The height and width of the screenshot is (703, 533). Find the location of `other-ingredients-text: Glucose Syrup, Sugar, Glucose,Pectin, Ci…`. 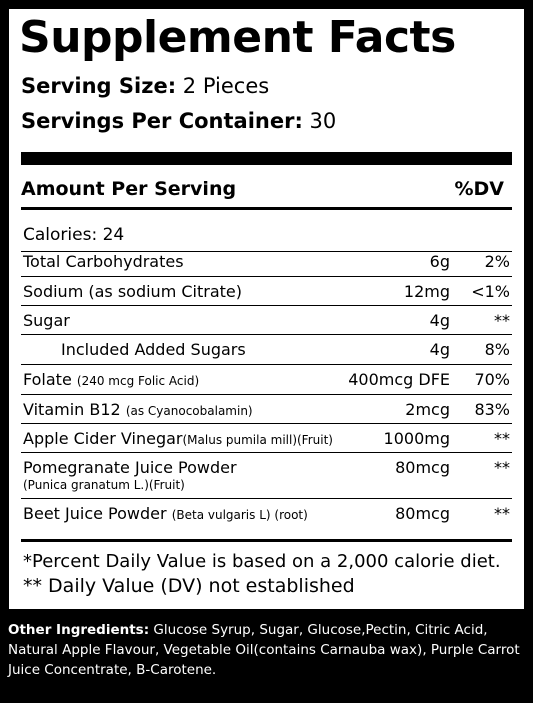

other-ingredients-text: Glucose Syrup, Sugar, Glucose,Pectin, Ci… is located at coordinates (264, 650).